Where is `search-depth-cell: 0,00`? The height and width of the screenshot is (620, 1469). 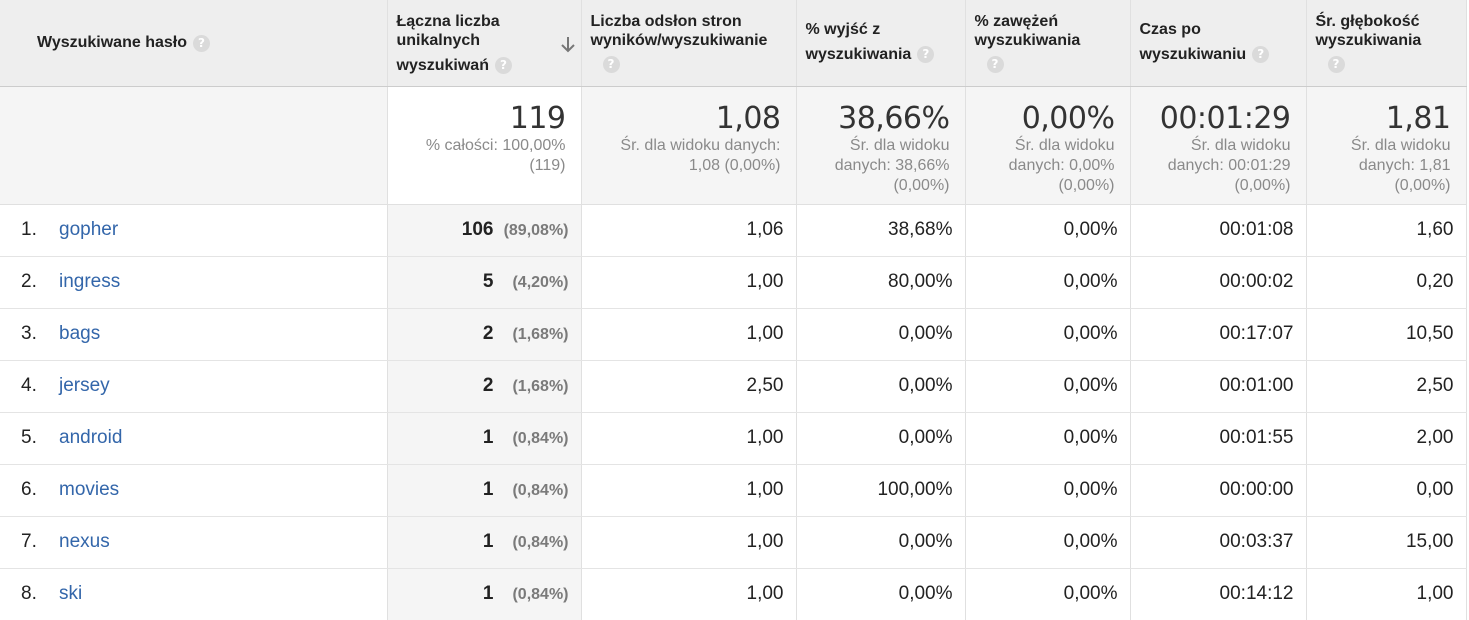
search-depth-cell: 0,00 is located at coordinates (1386, 490).